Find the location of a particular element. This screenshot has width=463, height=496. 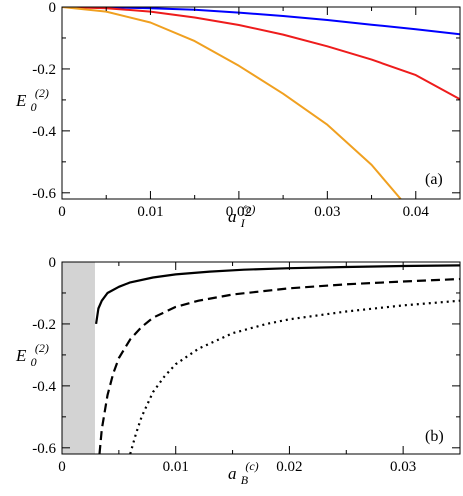

panel-a-y-label-sup: (2) is located at coordinates (42, 93).